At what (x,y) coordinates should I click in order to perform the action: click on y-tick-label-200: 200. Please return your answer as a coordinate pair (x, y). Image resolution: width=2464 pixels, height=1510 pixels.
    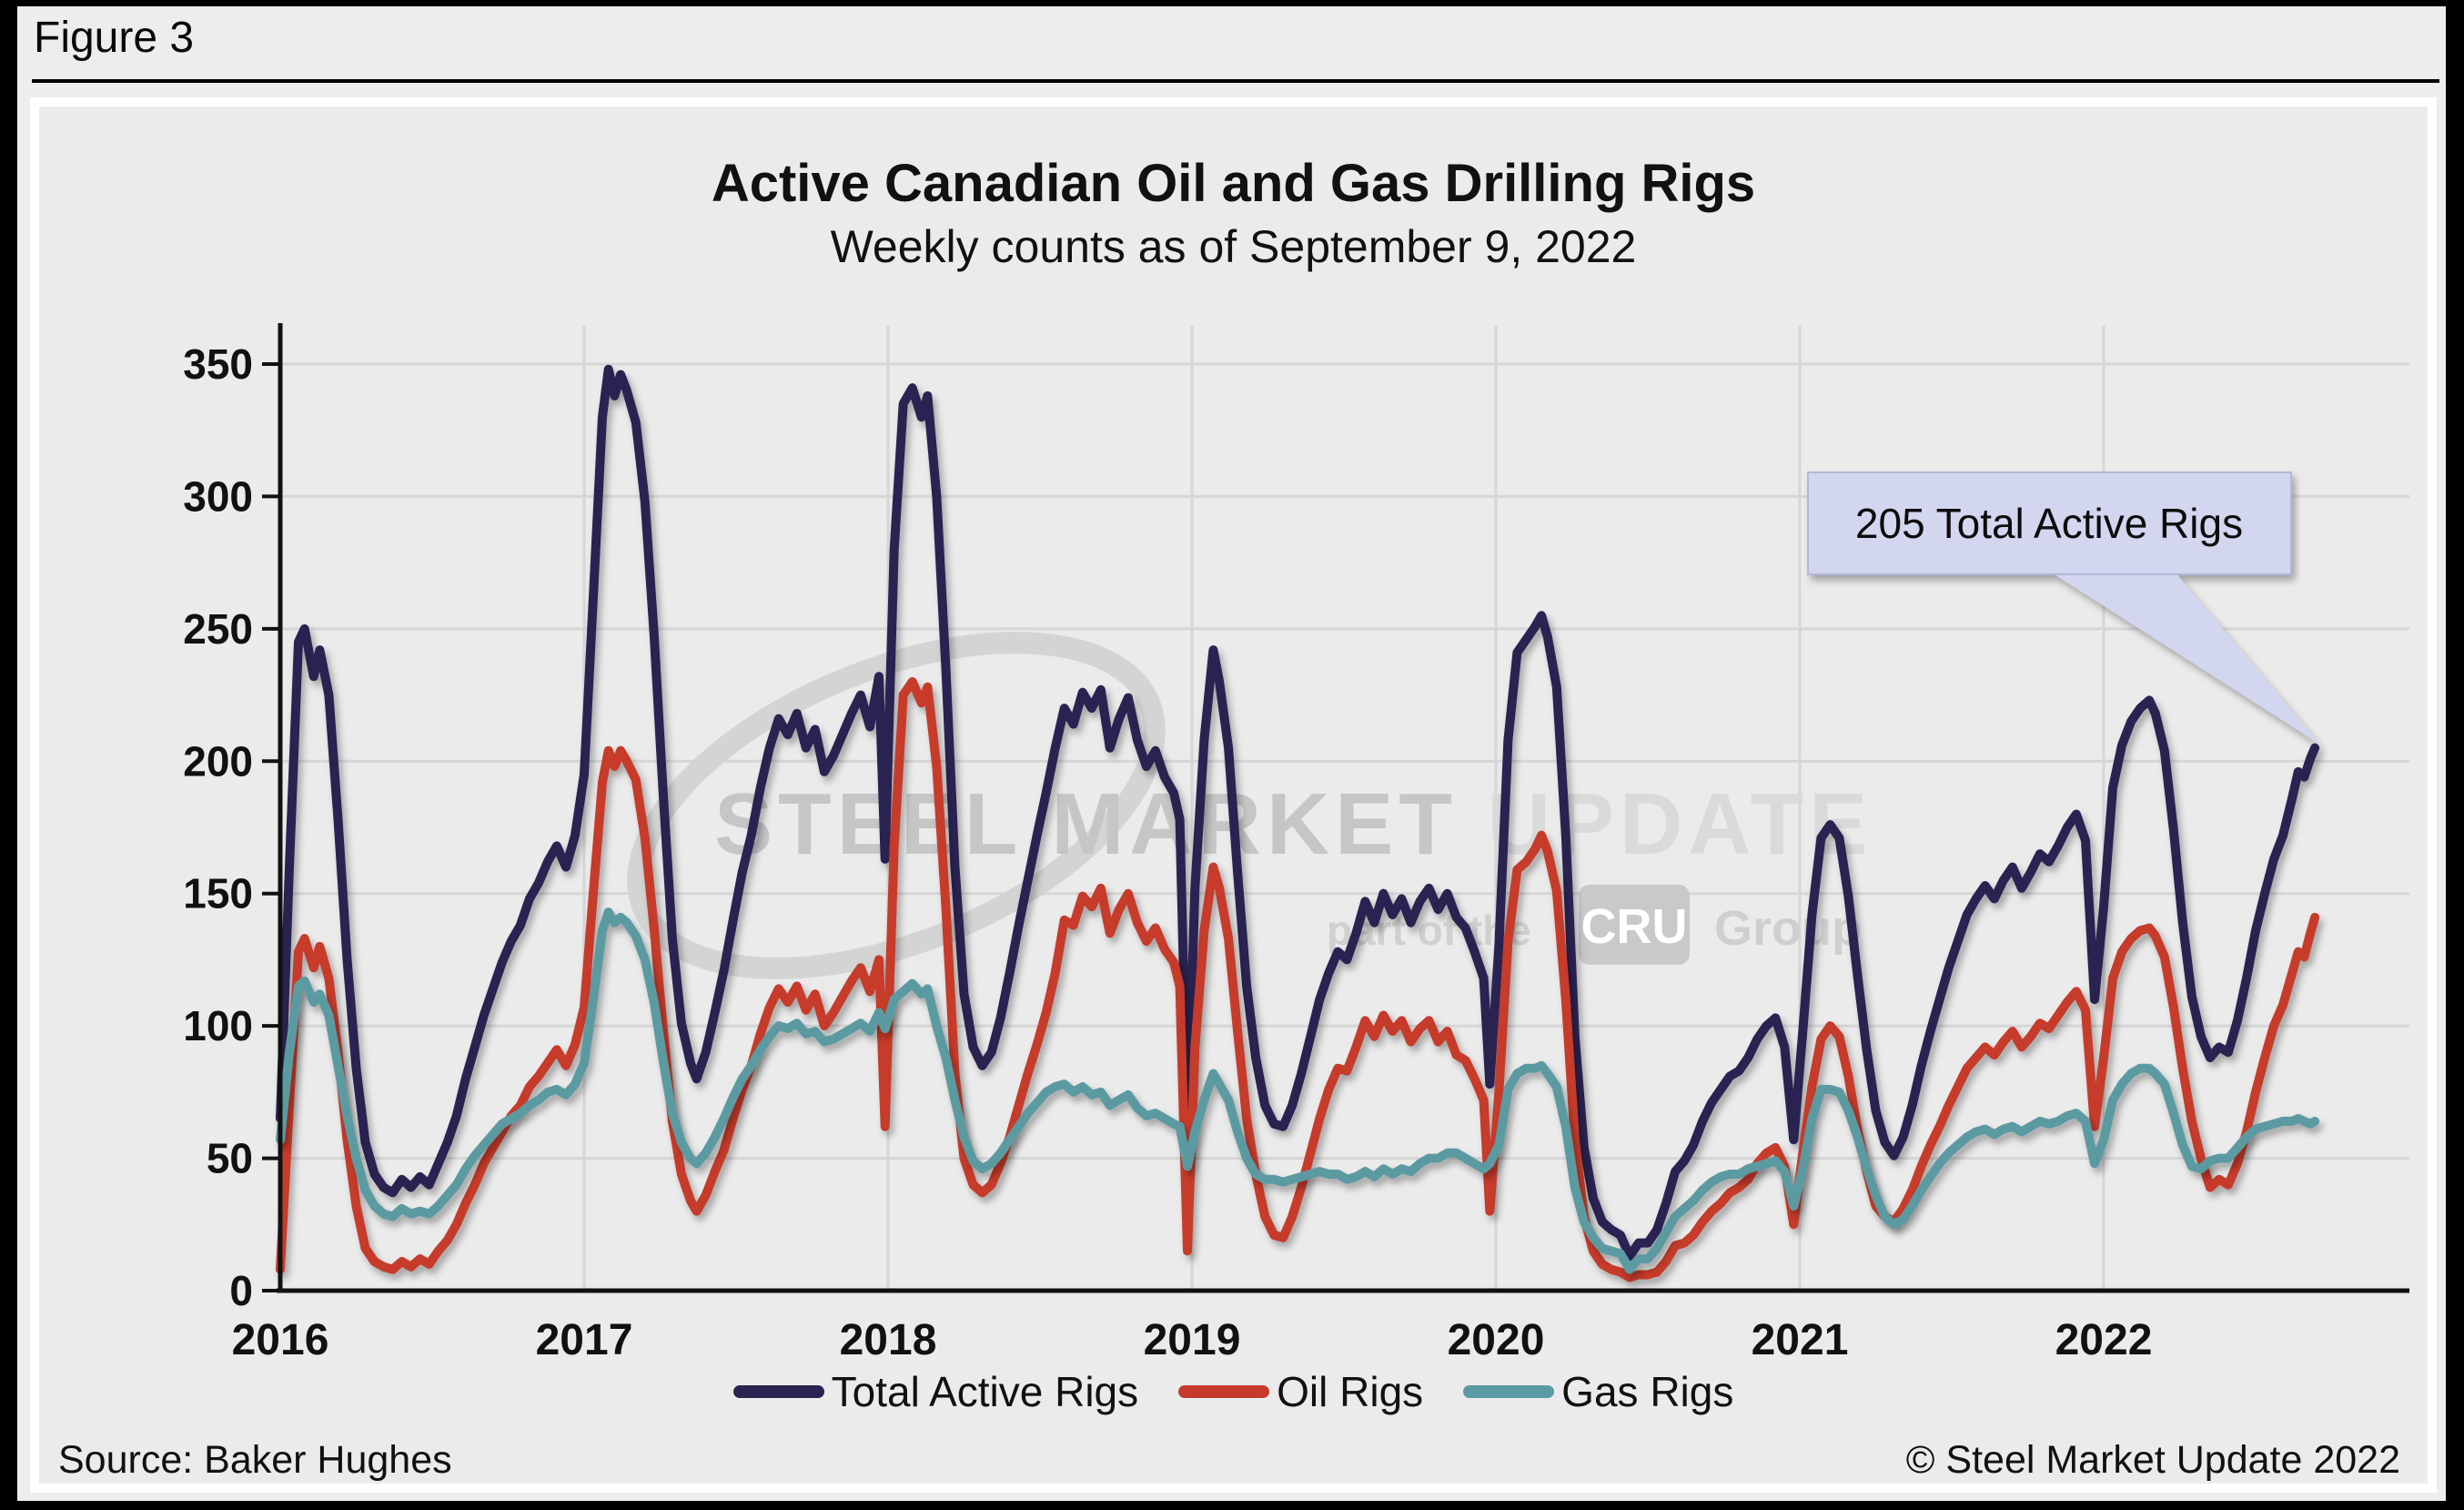
    Looking at the image, I should click on (218, 761).